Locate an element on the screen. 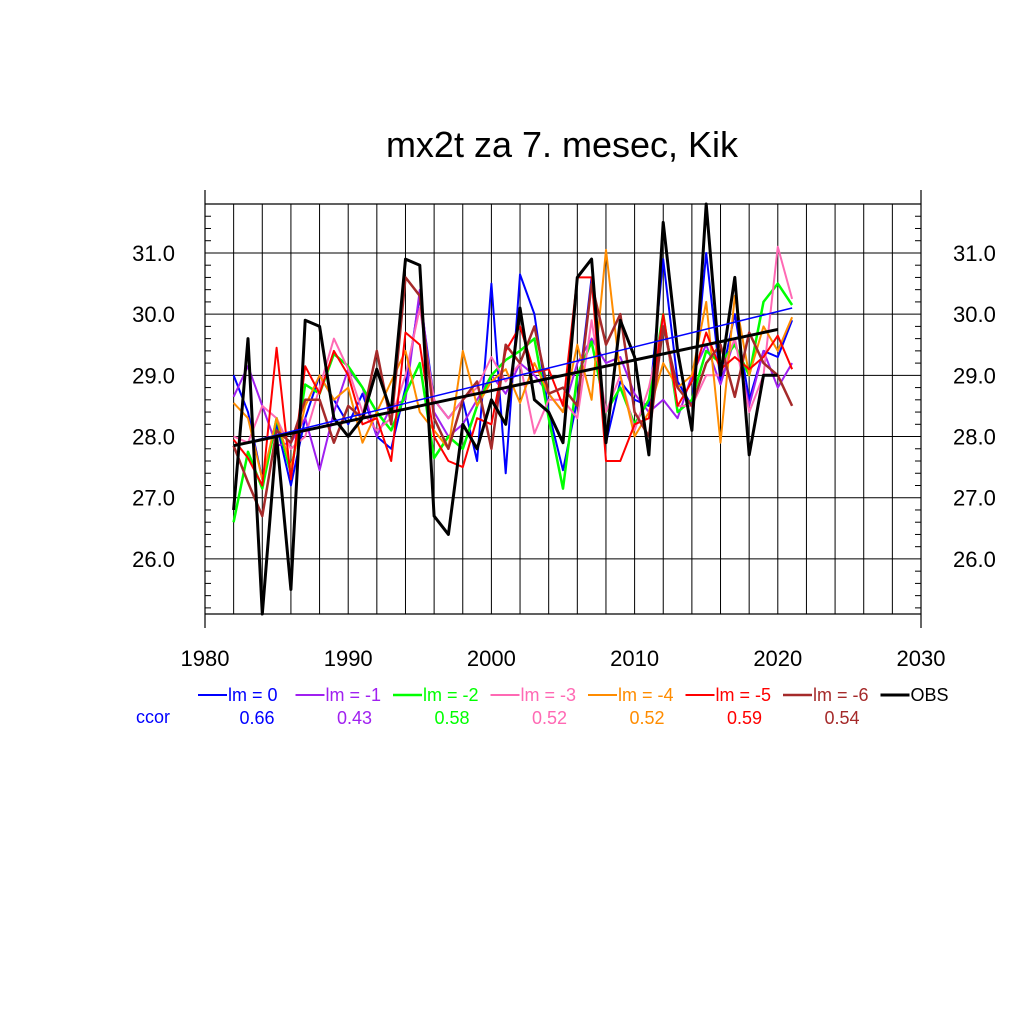 This screenshot has height=1024, width=1024. y-tick-label-right: 31.0 is located at coordinates (974, 253).